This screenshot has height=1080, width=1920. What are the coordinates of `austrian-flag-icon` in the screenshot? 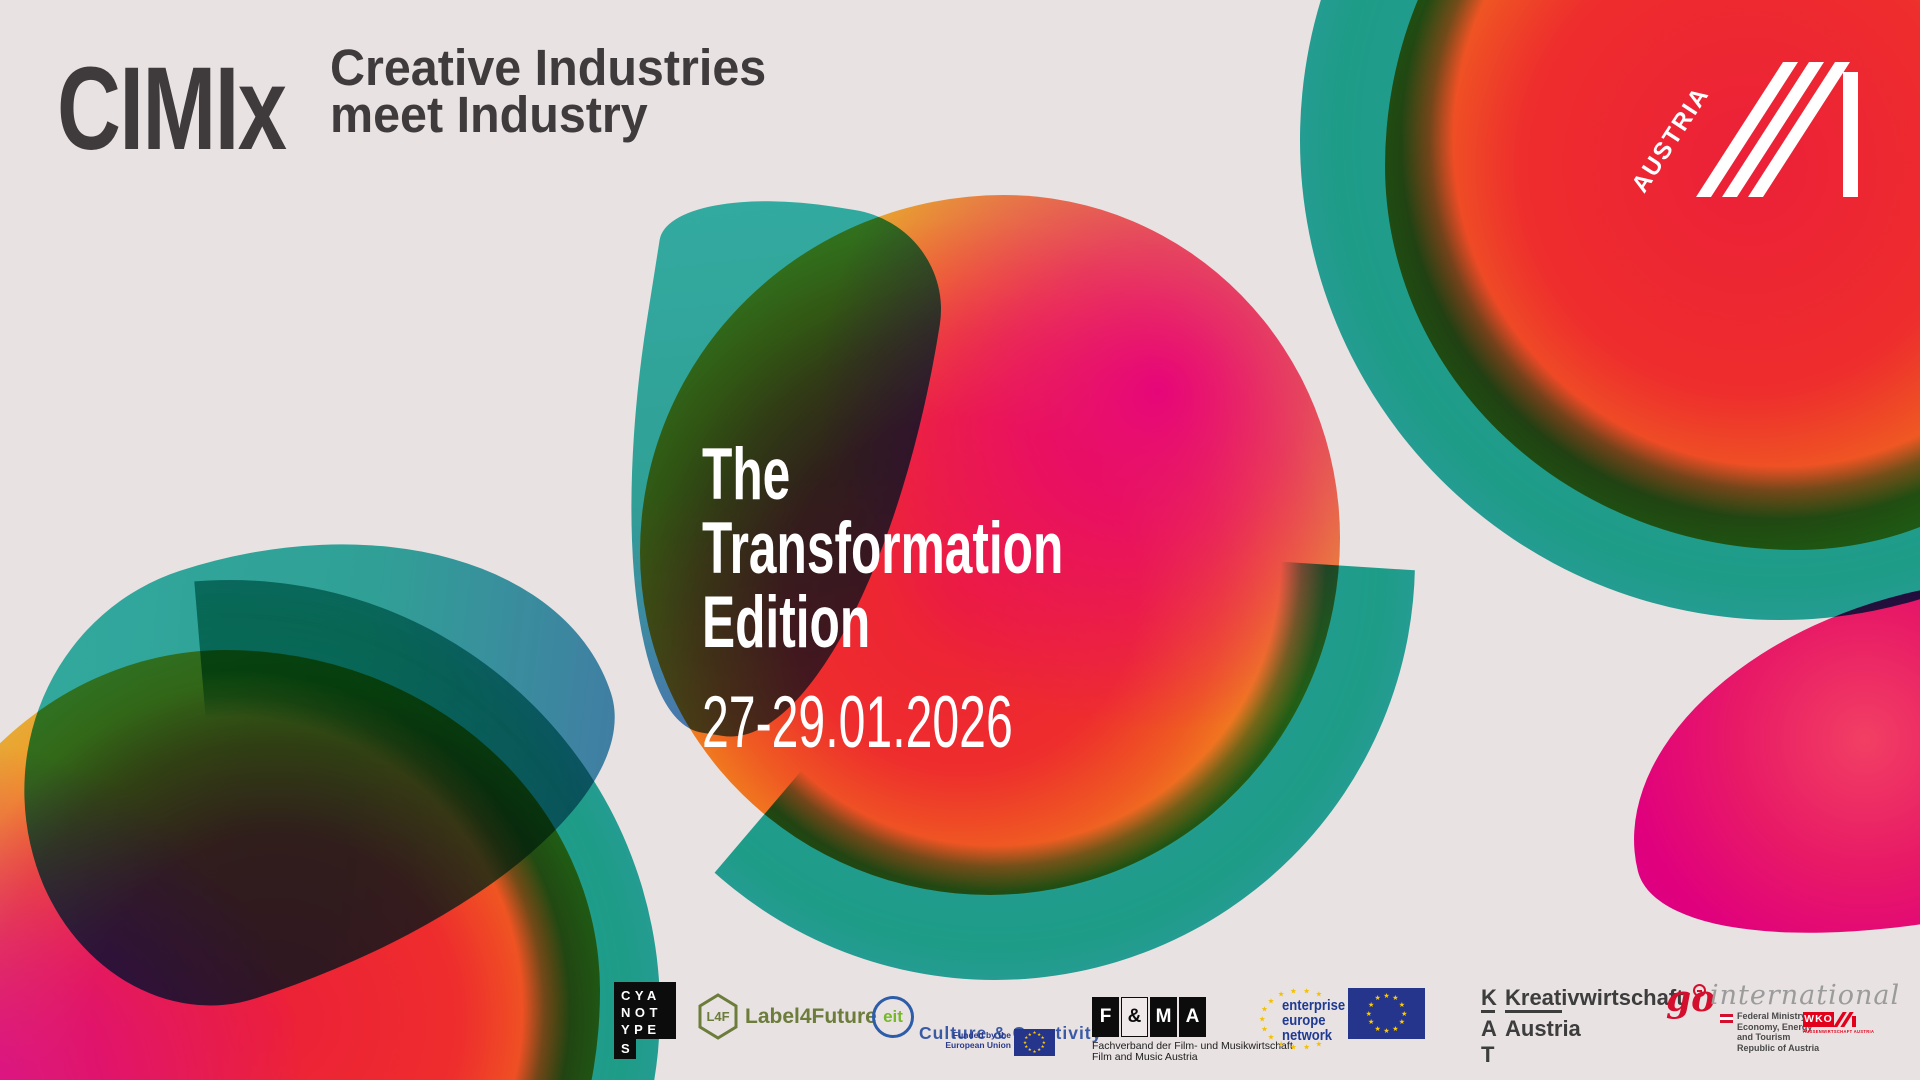 It's located at (1726, 1018).